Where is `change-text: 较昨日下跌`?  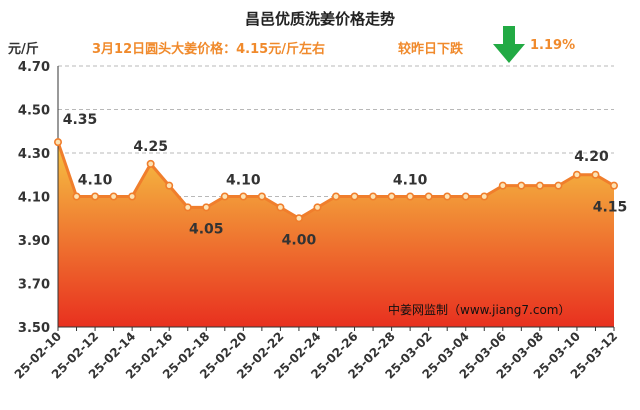
change-text: 较昨日下跌 is located at coordinates (431, 49).